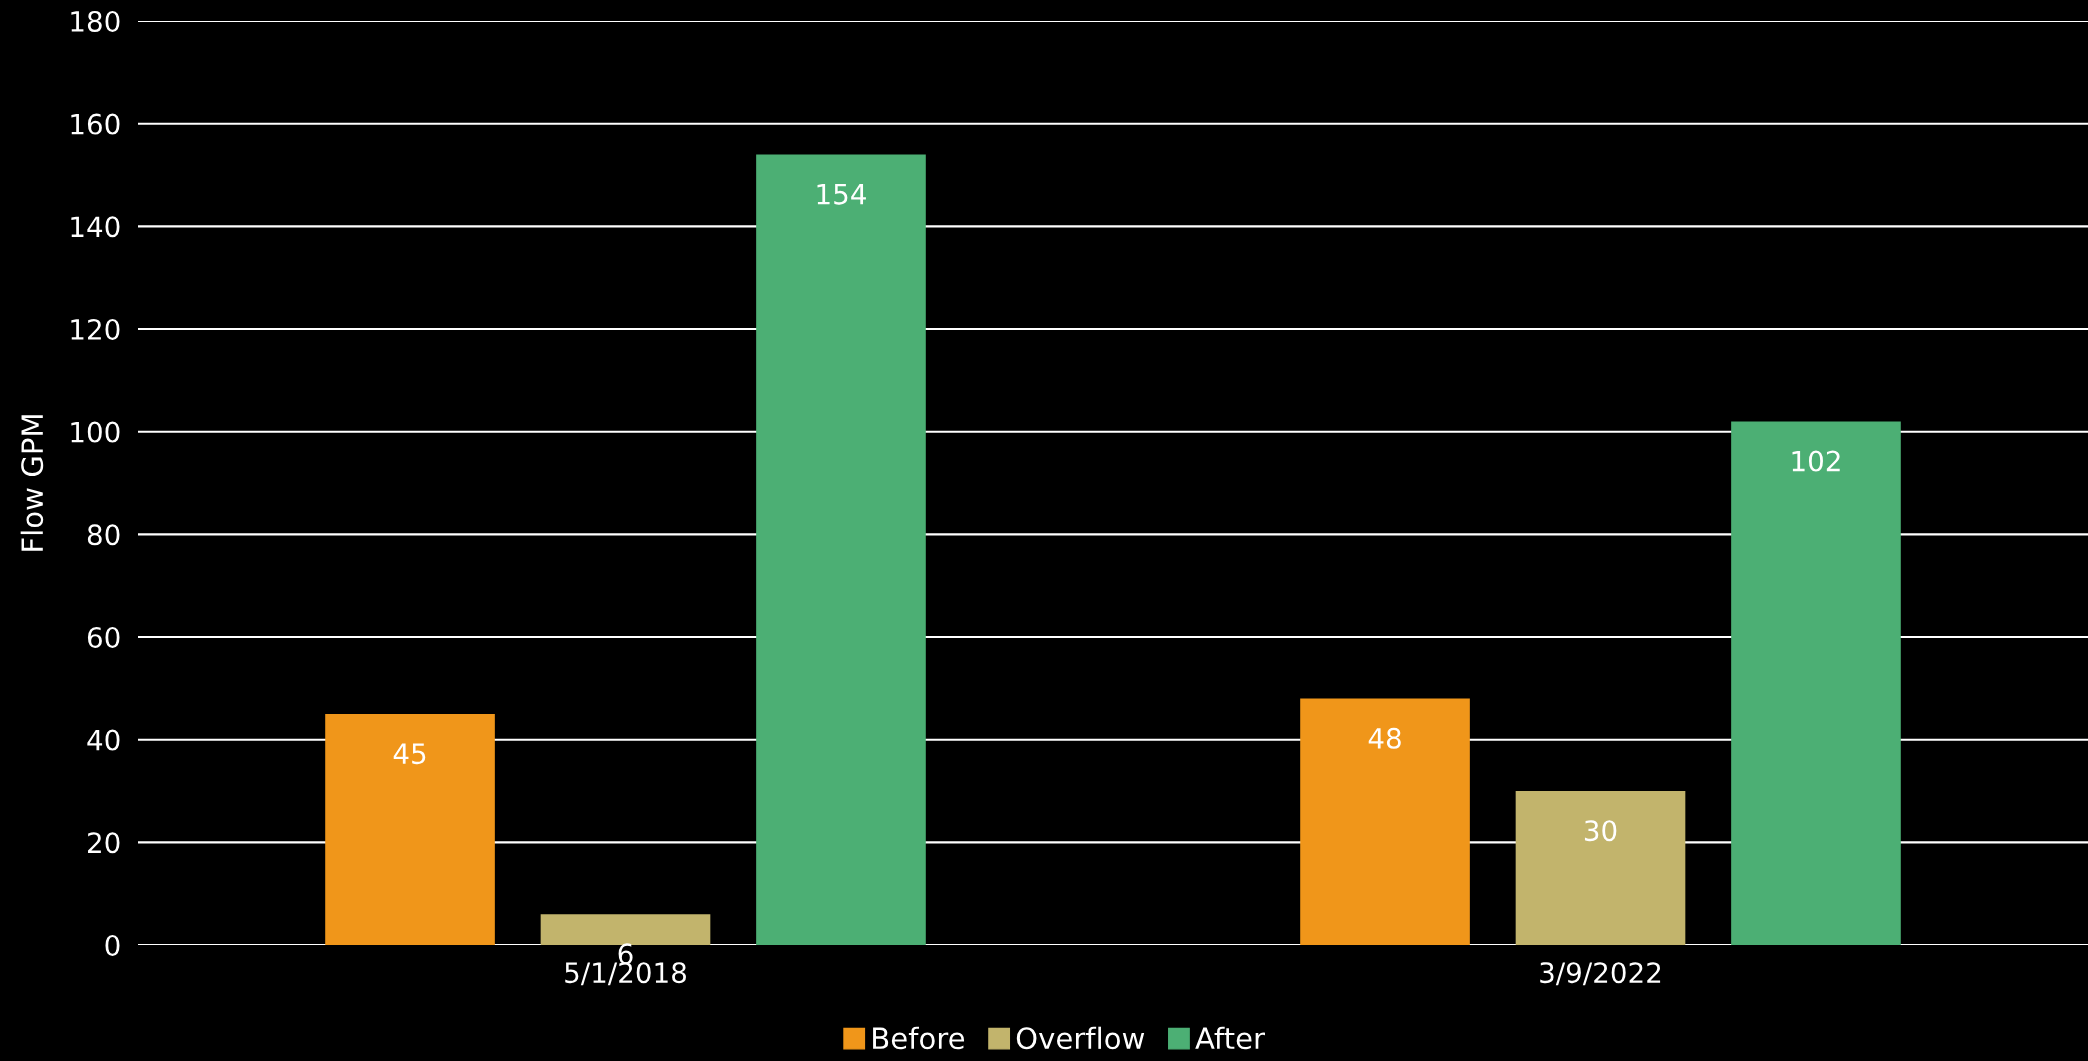  Describe the element at coordinates (95, 21) in the screenshot. I see `y-tick-label: 180` at that location.